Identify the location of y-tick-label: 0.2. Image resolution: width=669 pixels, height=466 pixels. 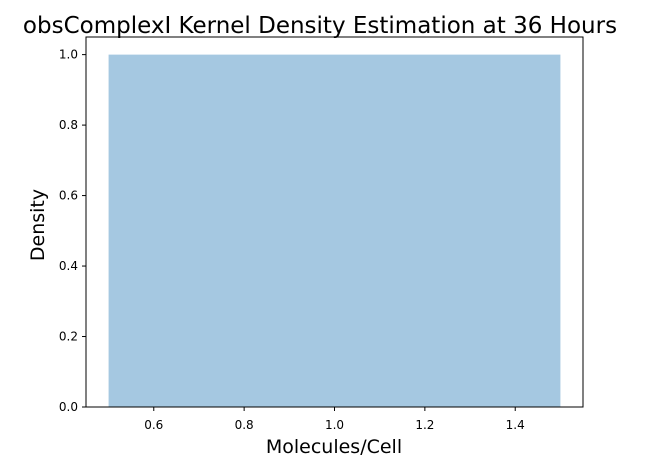
(68, 337).